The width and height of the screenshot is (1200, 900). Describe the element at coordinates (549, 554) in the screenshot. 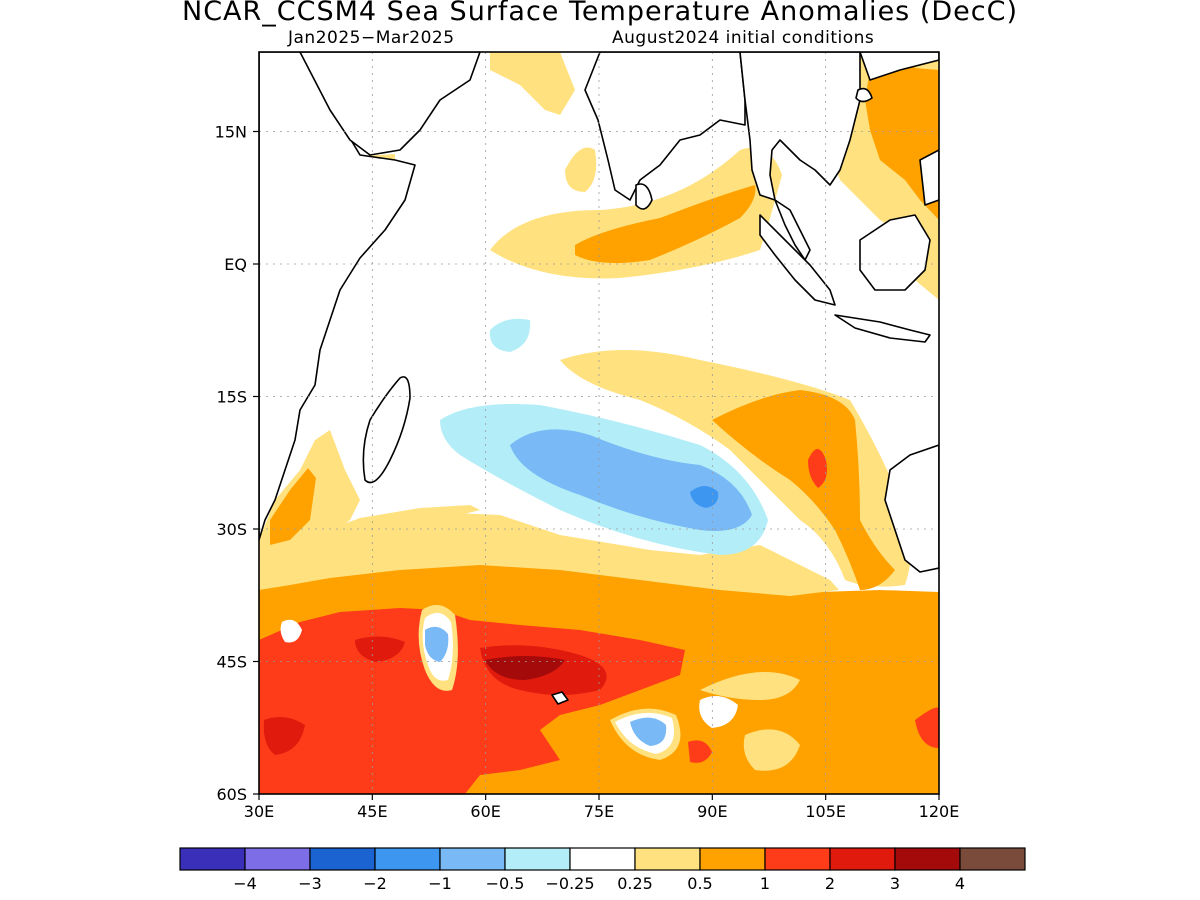

I see `southern-light-band` at that location.